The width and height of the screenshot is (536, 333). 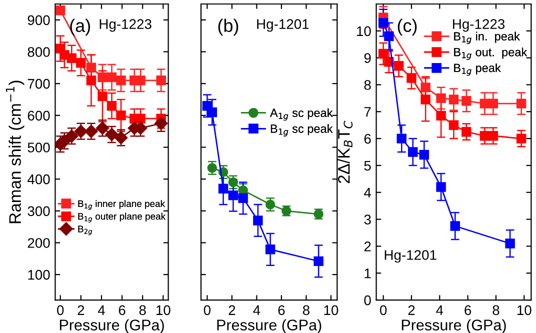 What do you see at coordinates (228, 27) in the screenshot?
I see `annotation: (b)` at bounding box center [228, 27].